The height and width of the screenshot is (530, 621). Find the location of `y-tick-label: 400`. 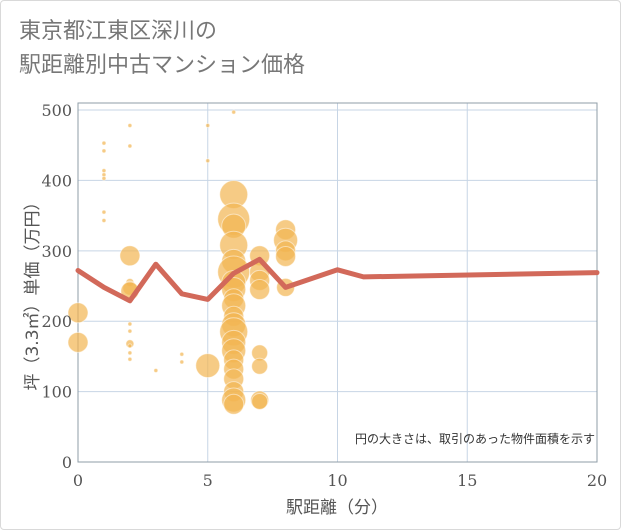

y-tick-label: 400 is located at coordinates (56, 180).